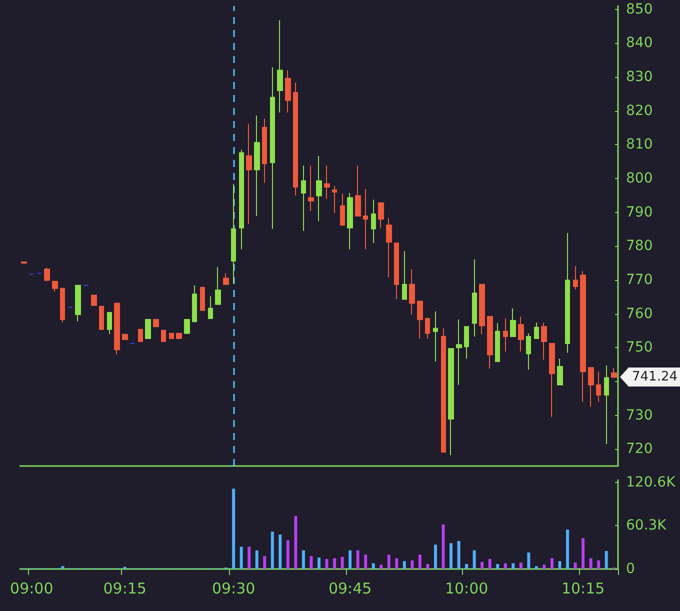 The image size is (680, 611). I want to click on x-tick-label: 09:00, so click(32, 589).